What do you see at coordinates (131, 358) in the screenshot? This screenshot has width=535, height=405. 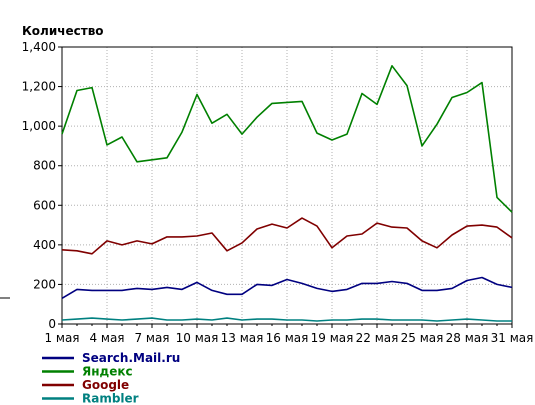 I see `legend-label: Search.Mail.ru` at bounding box center [131, 358].